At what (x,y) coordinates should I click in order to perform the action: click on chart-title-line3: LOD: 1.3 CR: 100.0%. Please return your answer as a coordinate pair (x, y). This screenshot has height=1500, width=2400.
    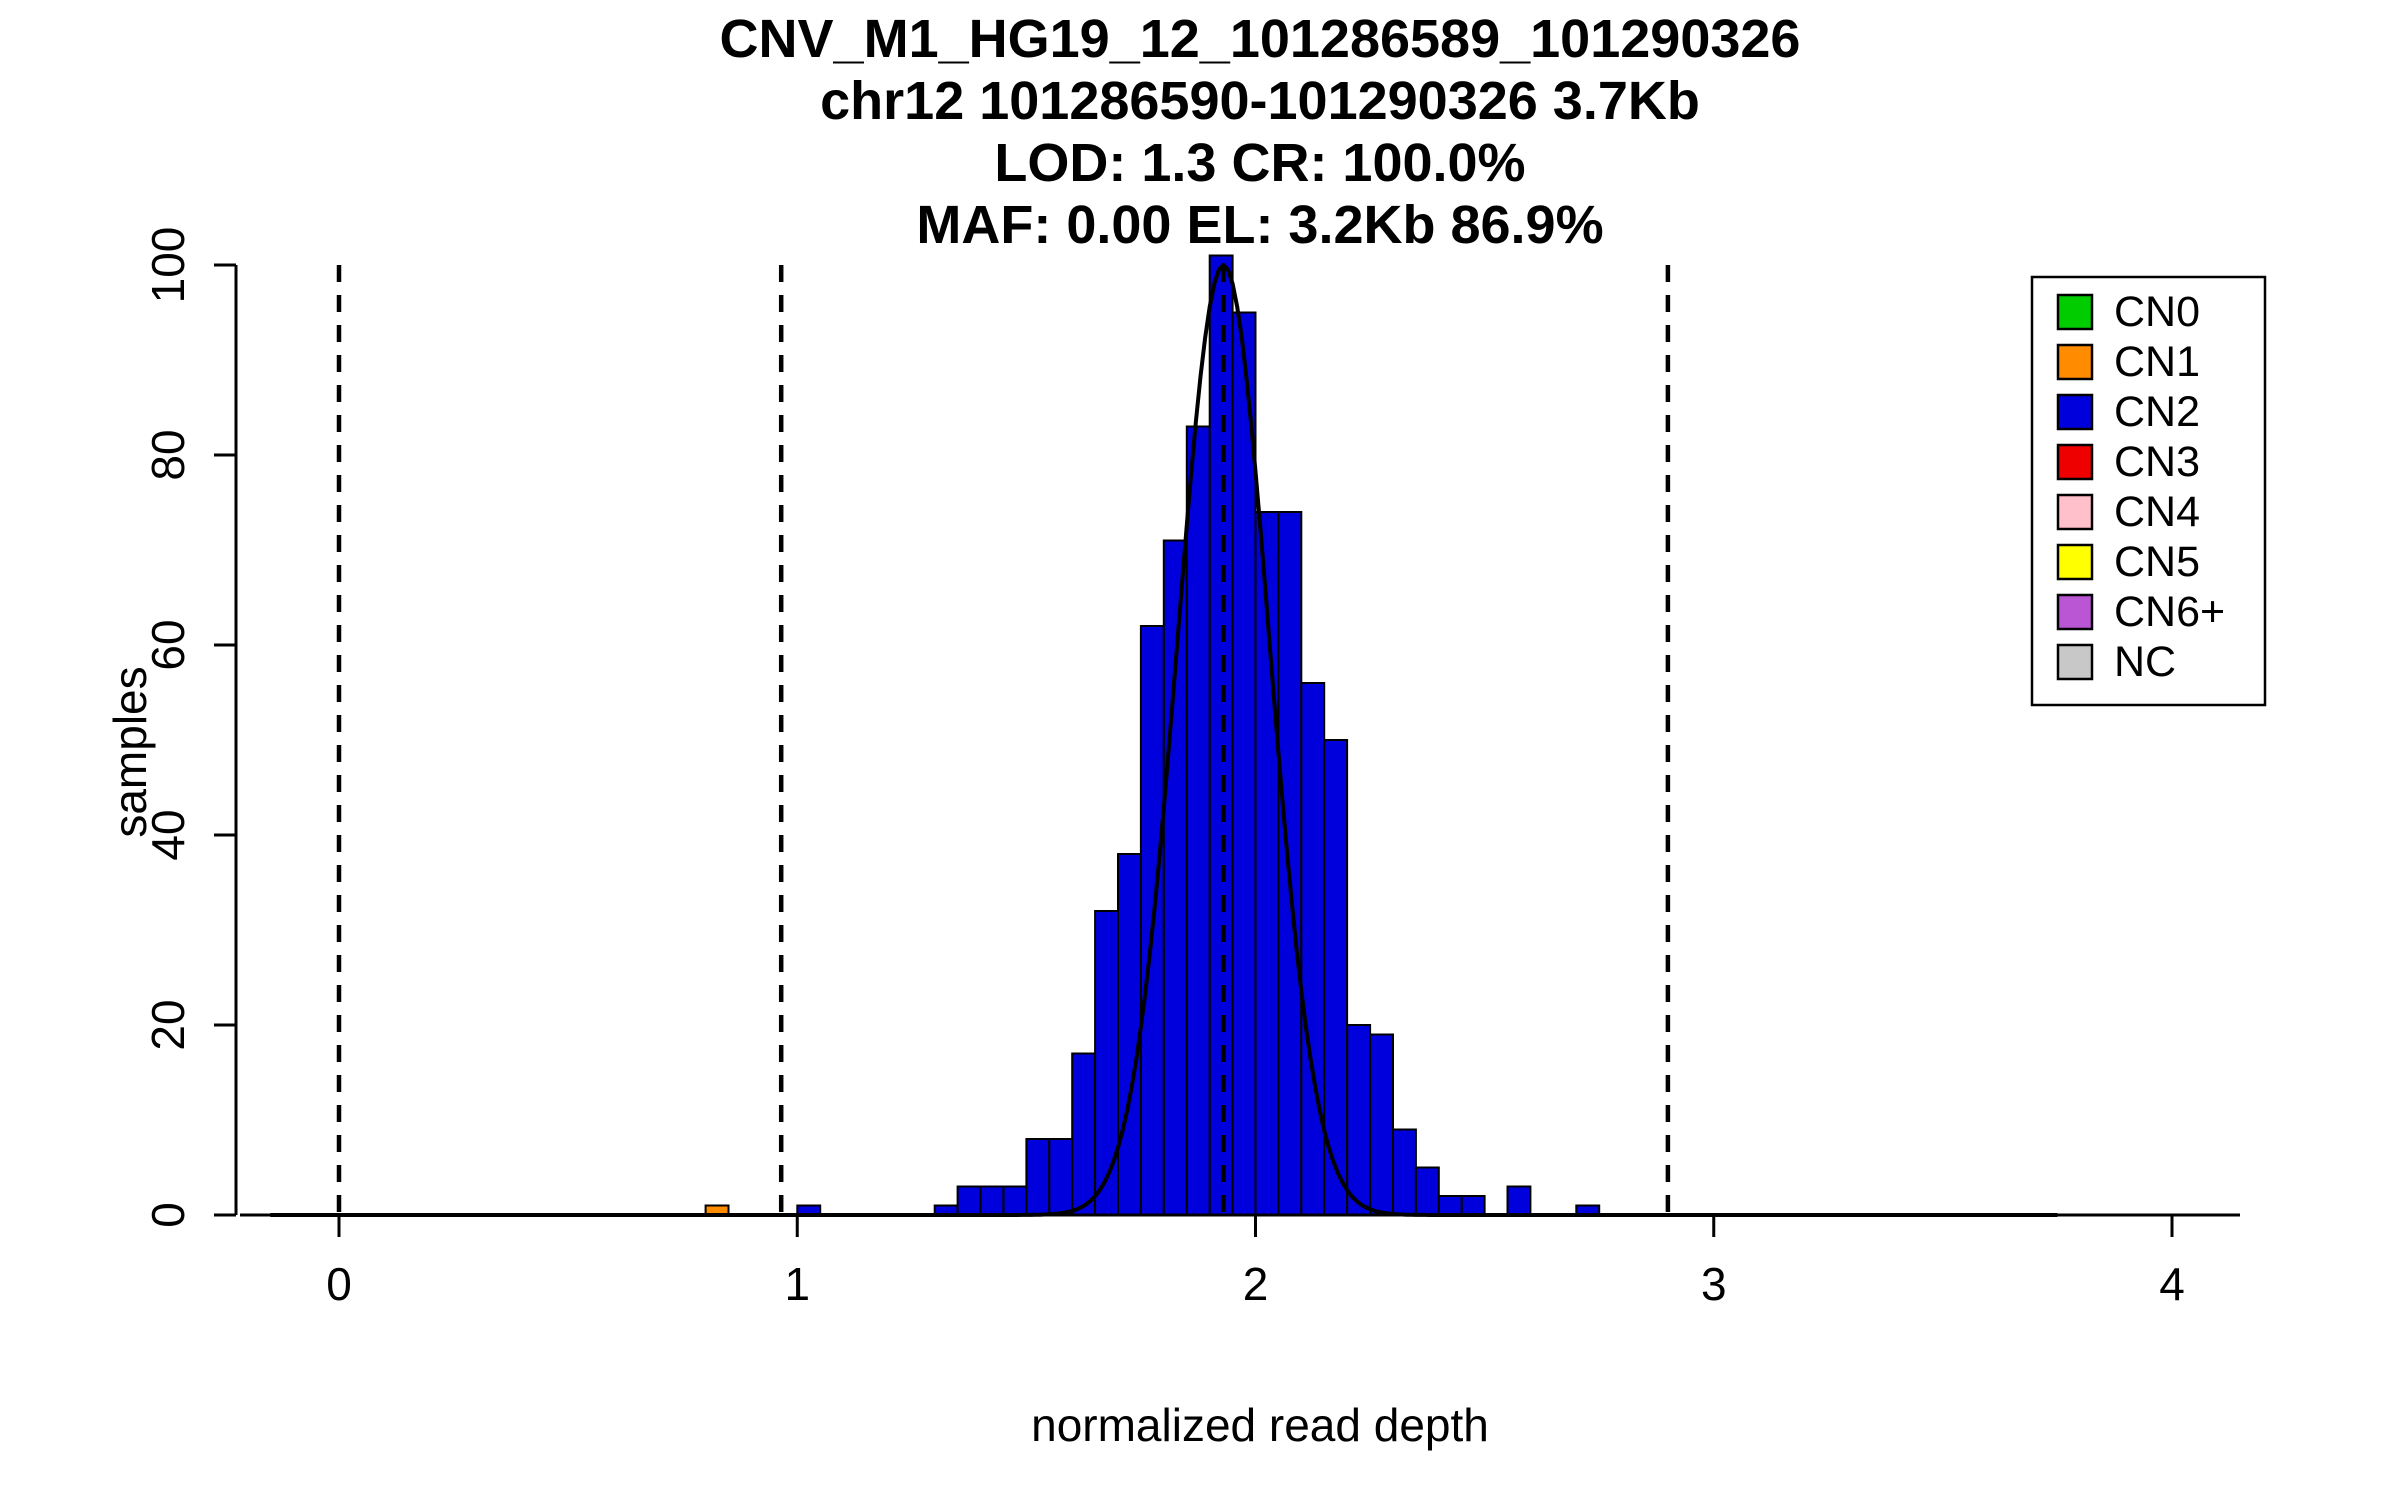
    Looking at the image, I should click on (1260, 163).